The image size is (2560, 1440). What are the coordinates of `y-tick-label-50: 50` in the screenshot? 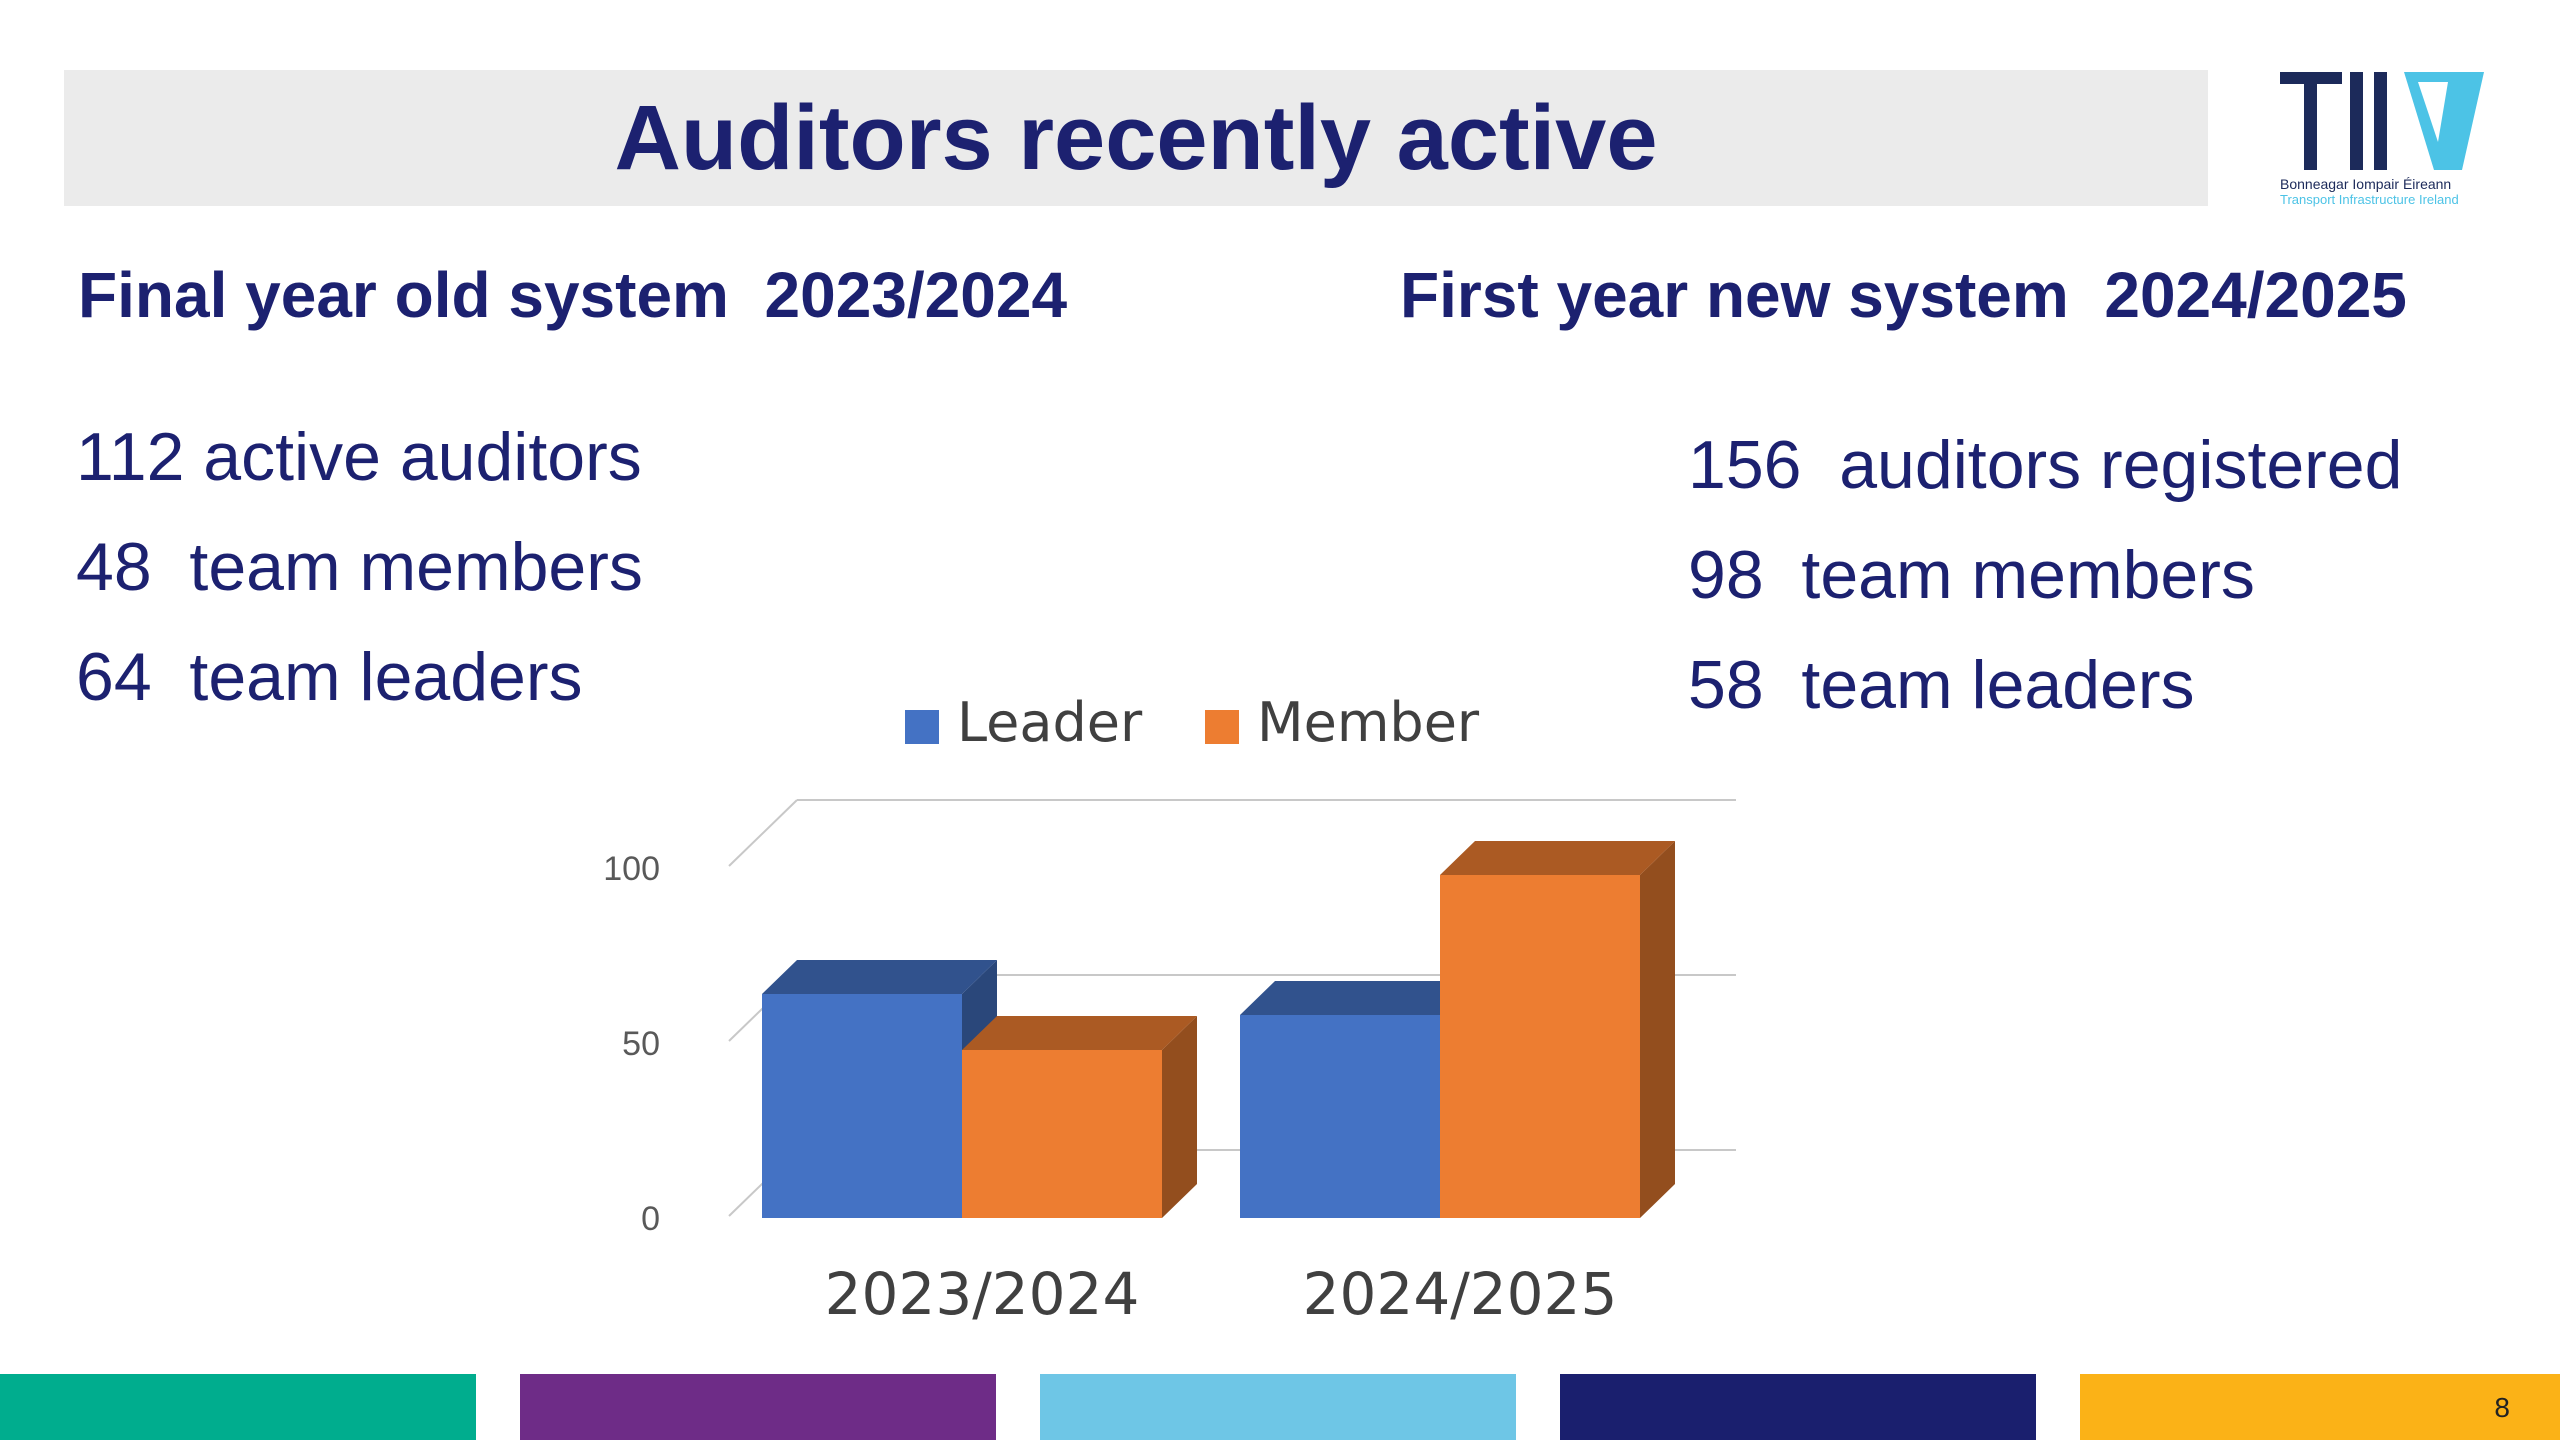 It's located at (641, 1044).